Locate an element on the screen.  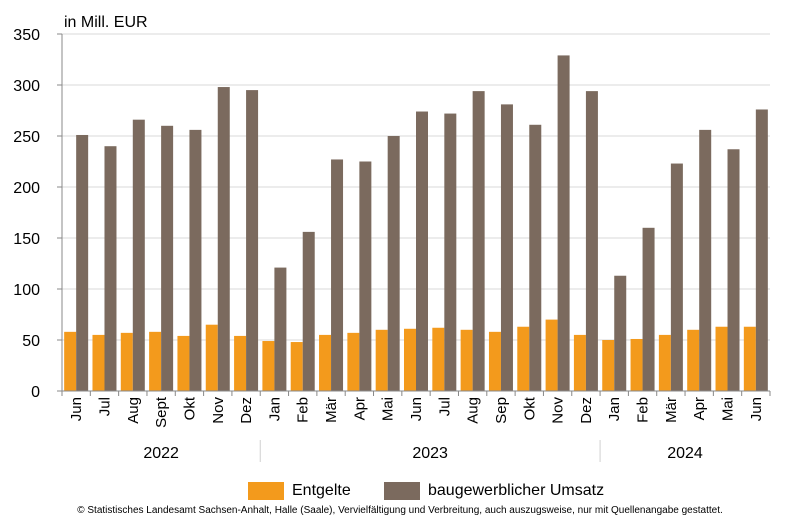
legend-item-entgelte: Entgelte is located at coordinates (299, 491).